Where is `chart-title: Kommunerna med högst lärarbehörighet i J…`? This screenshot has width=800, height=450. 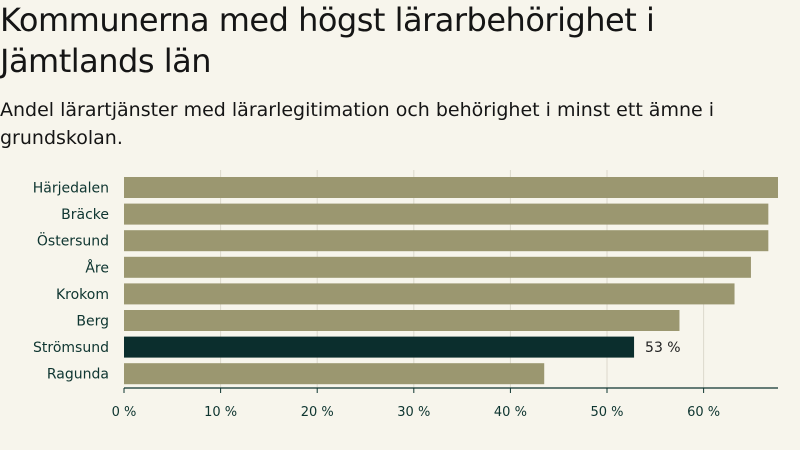 chart-title: Kommunerna med högst lärarbehörighet i J… is located at coordinates (327, 40).